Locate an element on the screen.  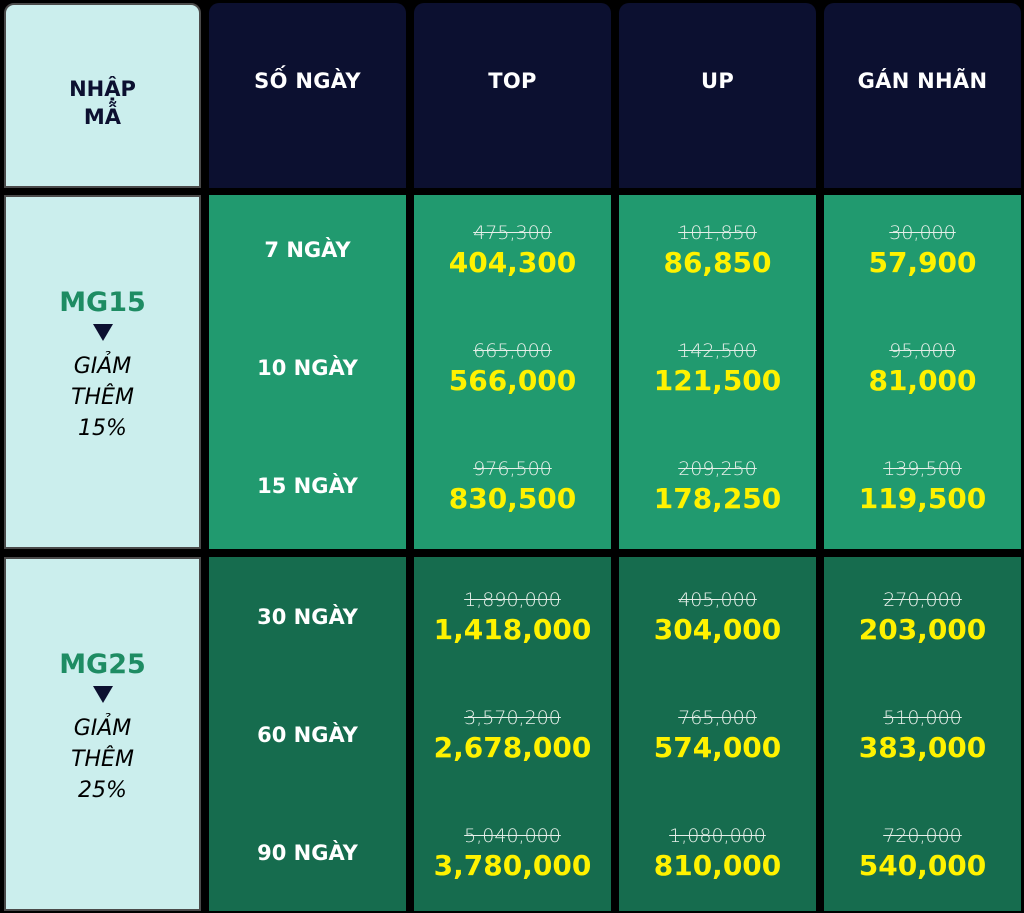
original-price: 405,000 is located at coordinates (717, 600).